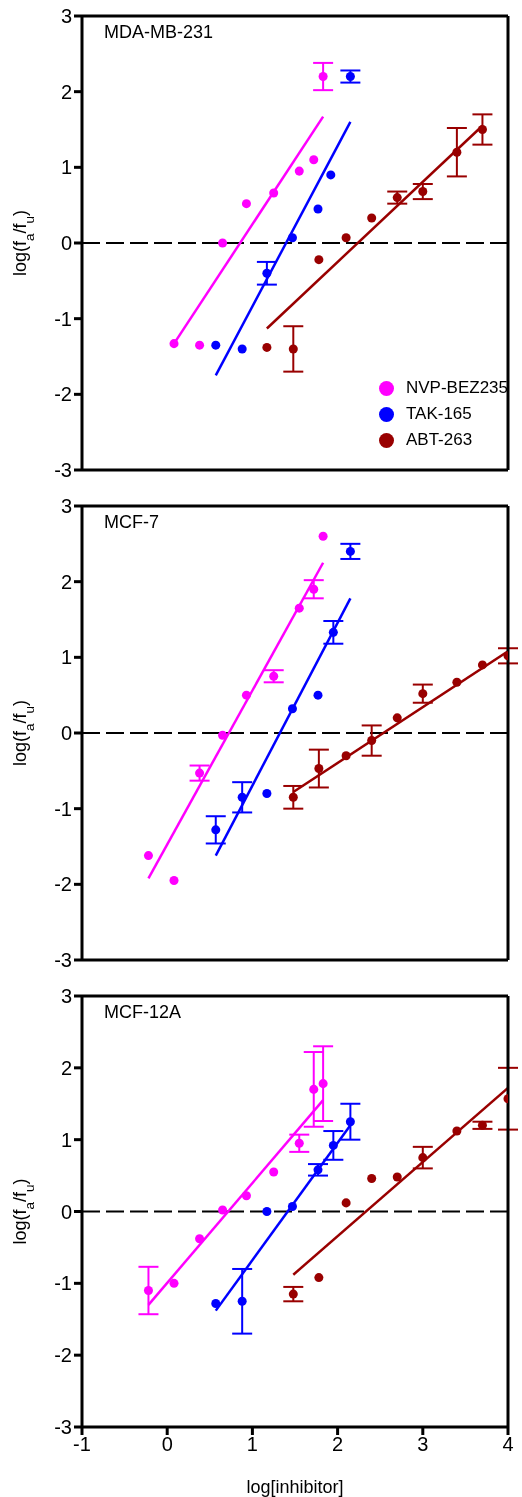 The image size is (522, 1497). What do you see at coordinates (159, 32) in the screenshot?
I see `chart-title: MDA-MB-231` at bounding box center [159, 32].